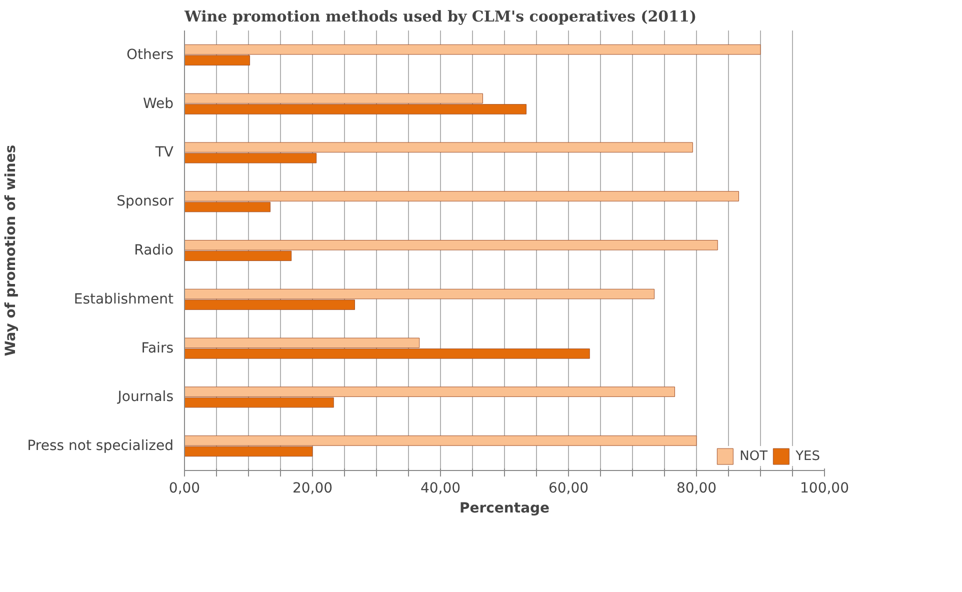  Describe the element at coordinates (150, 54) in the screenshot. I see `y-tick-label: Others` at that location.